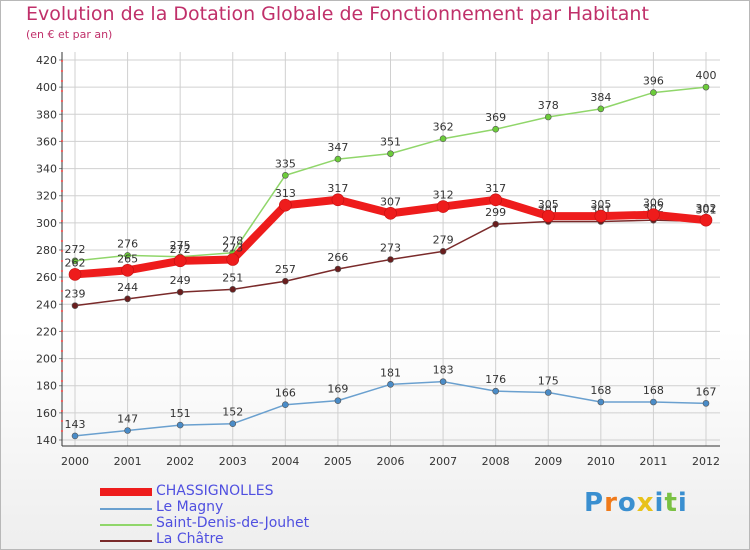  Describe the element at coordinates (496, 461) in the screenshot. I see `x-tick-label: 2008` at that location.